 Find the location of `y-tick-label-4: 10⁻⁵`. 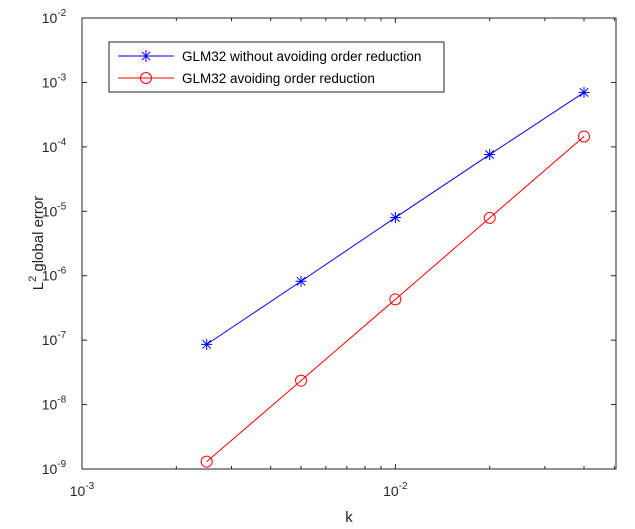

y-tick-label-4: 10⁻⁵ is located at coordinates (54, 210).